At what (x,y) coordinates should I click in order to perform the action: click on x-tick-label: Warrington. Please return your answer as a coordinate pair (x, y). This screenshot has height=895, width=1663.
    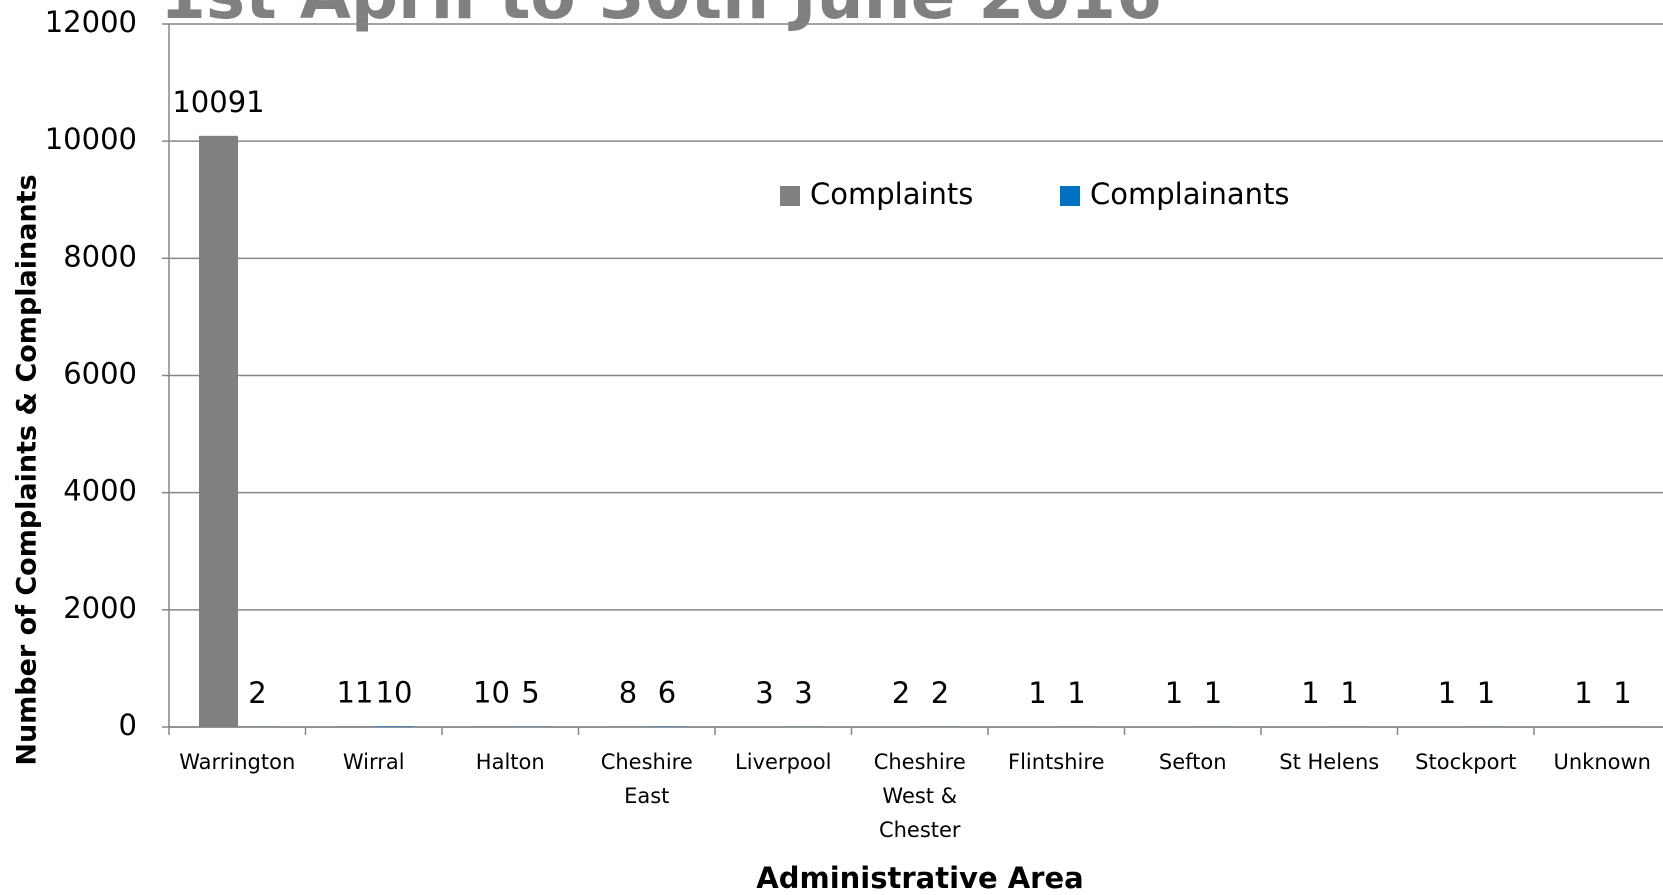
    Looking at the image, I should click on (237, 762).